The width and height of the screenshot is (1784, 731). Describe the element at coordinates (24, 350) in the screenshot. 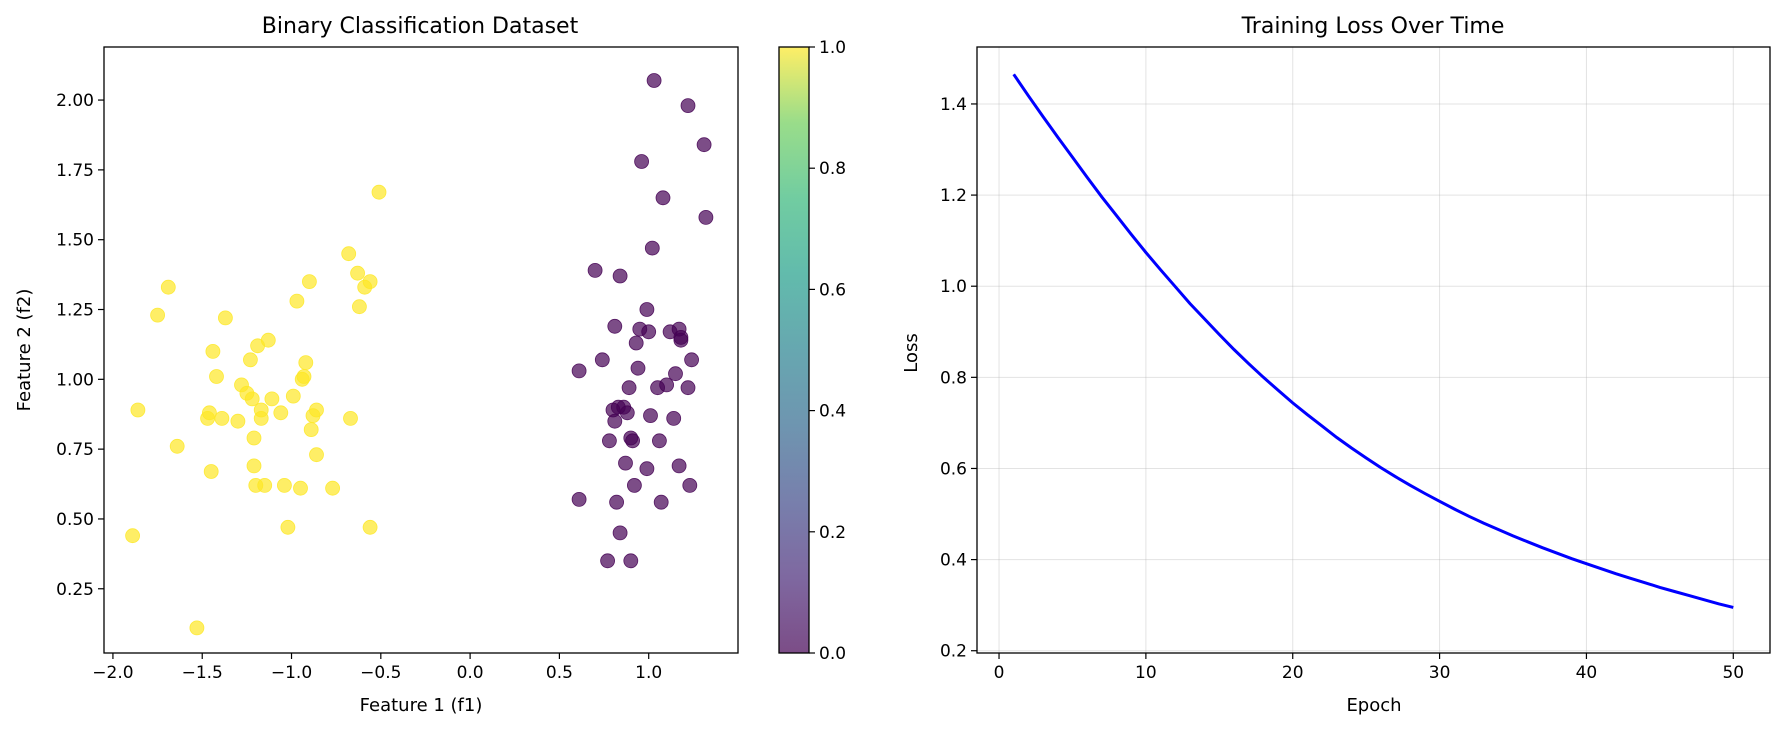

I see `scatter-ylabel: Feature 2 (f2)` at that location.